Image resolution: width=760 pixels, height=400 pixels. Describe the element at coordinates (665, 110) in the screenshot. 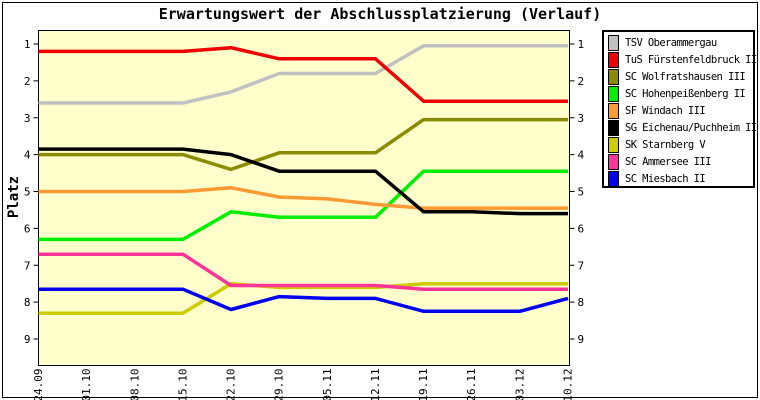

I see `legend-label: SF Windach III` at that location.